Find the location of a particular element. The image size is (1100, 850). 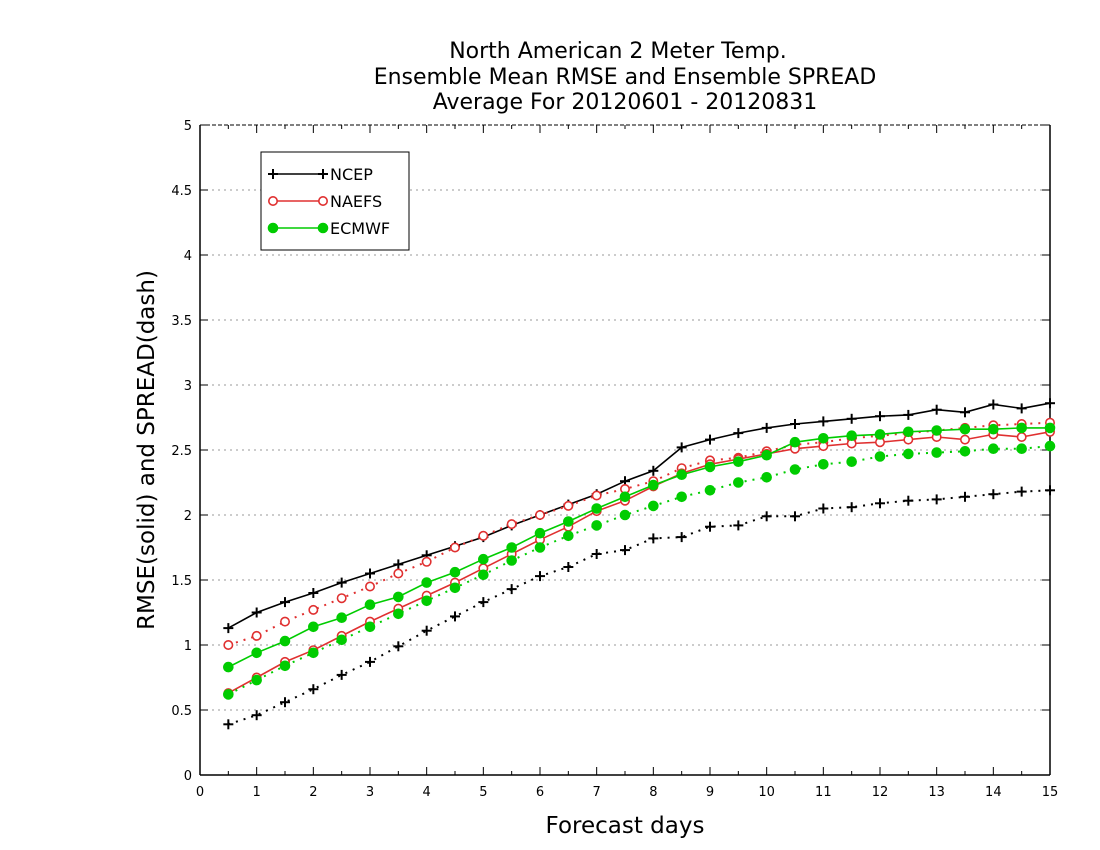

x-tick-label-3: 3 is located at coordinates (370, 792).